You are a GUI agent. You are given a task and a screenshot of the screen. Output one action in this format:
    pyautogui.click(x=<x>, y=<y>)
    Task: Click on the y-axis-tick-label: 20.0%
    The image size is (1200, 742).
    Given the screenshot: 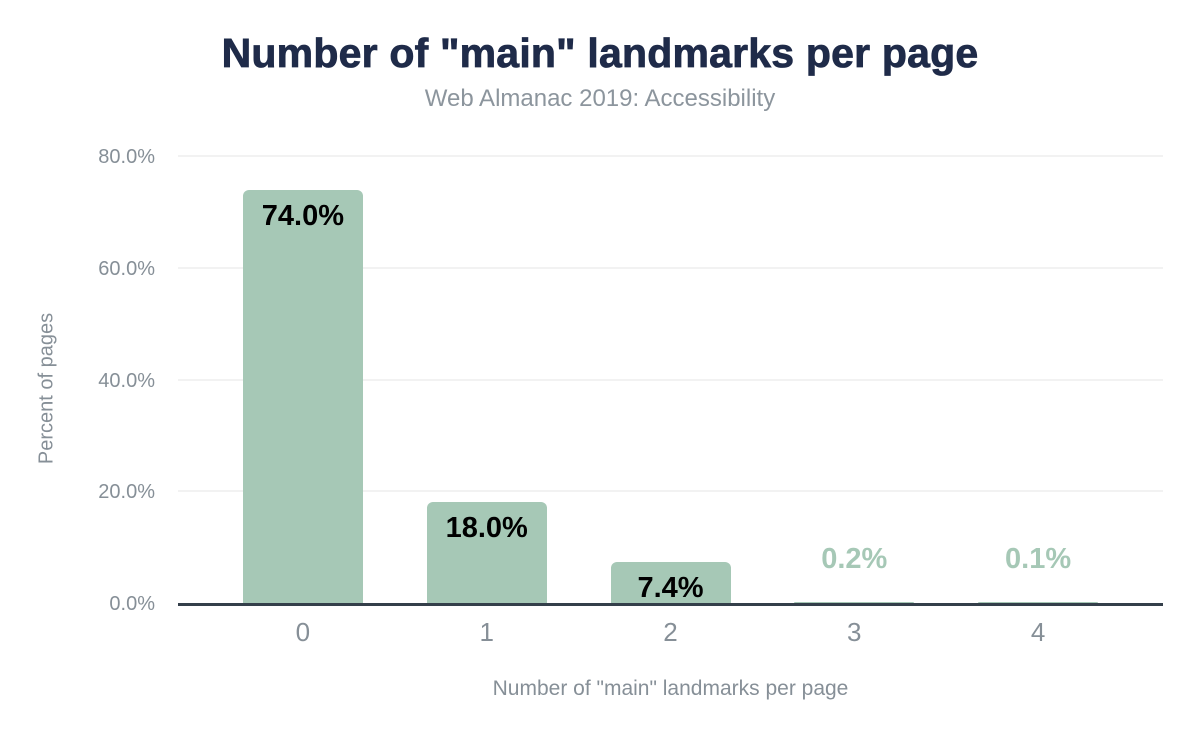 What is the action you would take?
    pyautogui.click(x=126, y=492)
    